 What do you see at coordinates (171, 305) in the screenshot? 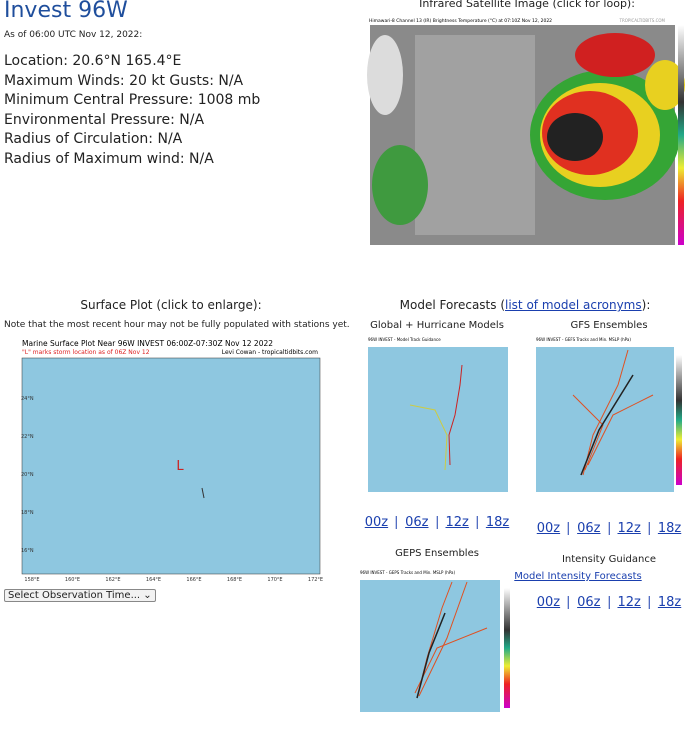
I see `surface-heading: Surface Plot (click to enlarge):` at bounding box center [171, 305].